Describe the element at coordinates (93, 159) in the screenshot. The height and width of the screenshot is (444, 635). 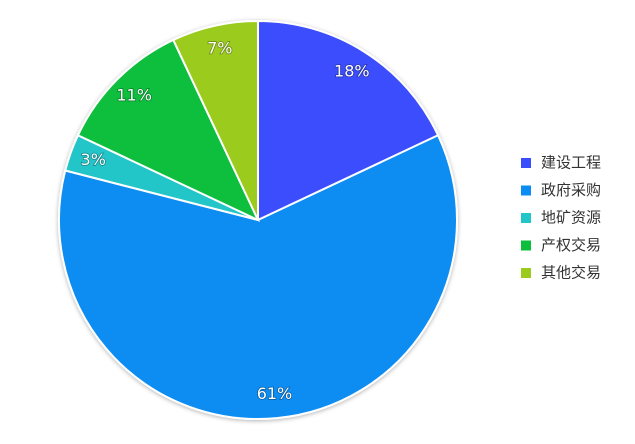
I see `slice-label: 3%` at that location.